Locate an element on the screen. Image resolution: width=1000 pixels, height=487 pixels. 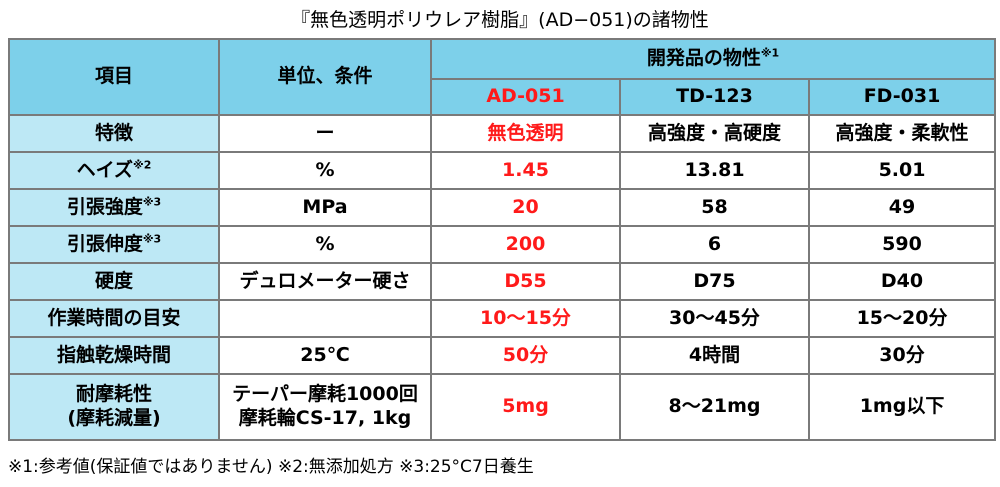
page-title: 『無色透明ポリウレア樹脂』(AD−051)の諸物性 is located at coordinates (500, 20).